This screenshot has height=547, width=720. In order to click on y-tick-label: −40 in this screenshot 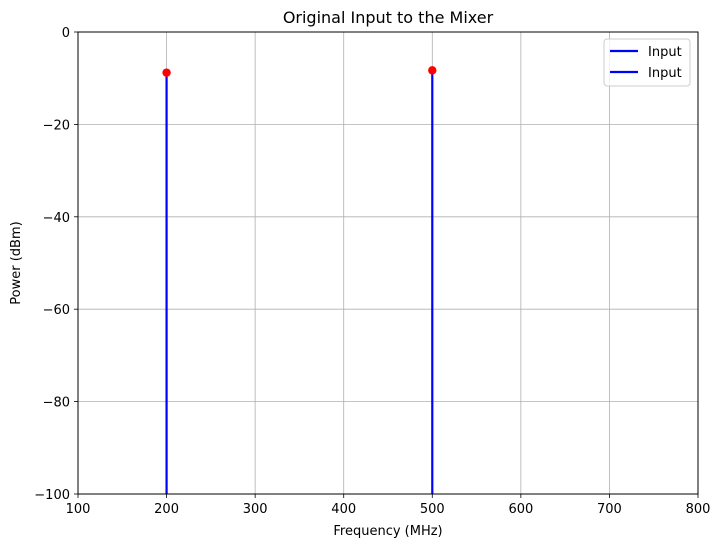, I will do `click(56, 218)`.